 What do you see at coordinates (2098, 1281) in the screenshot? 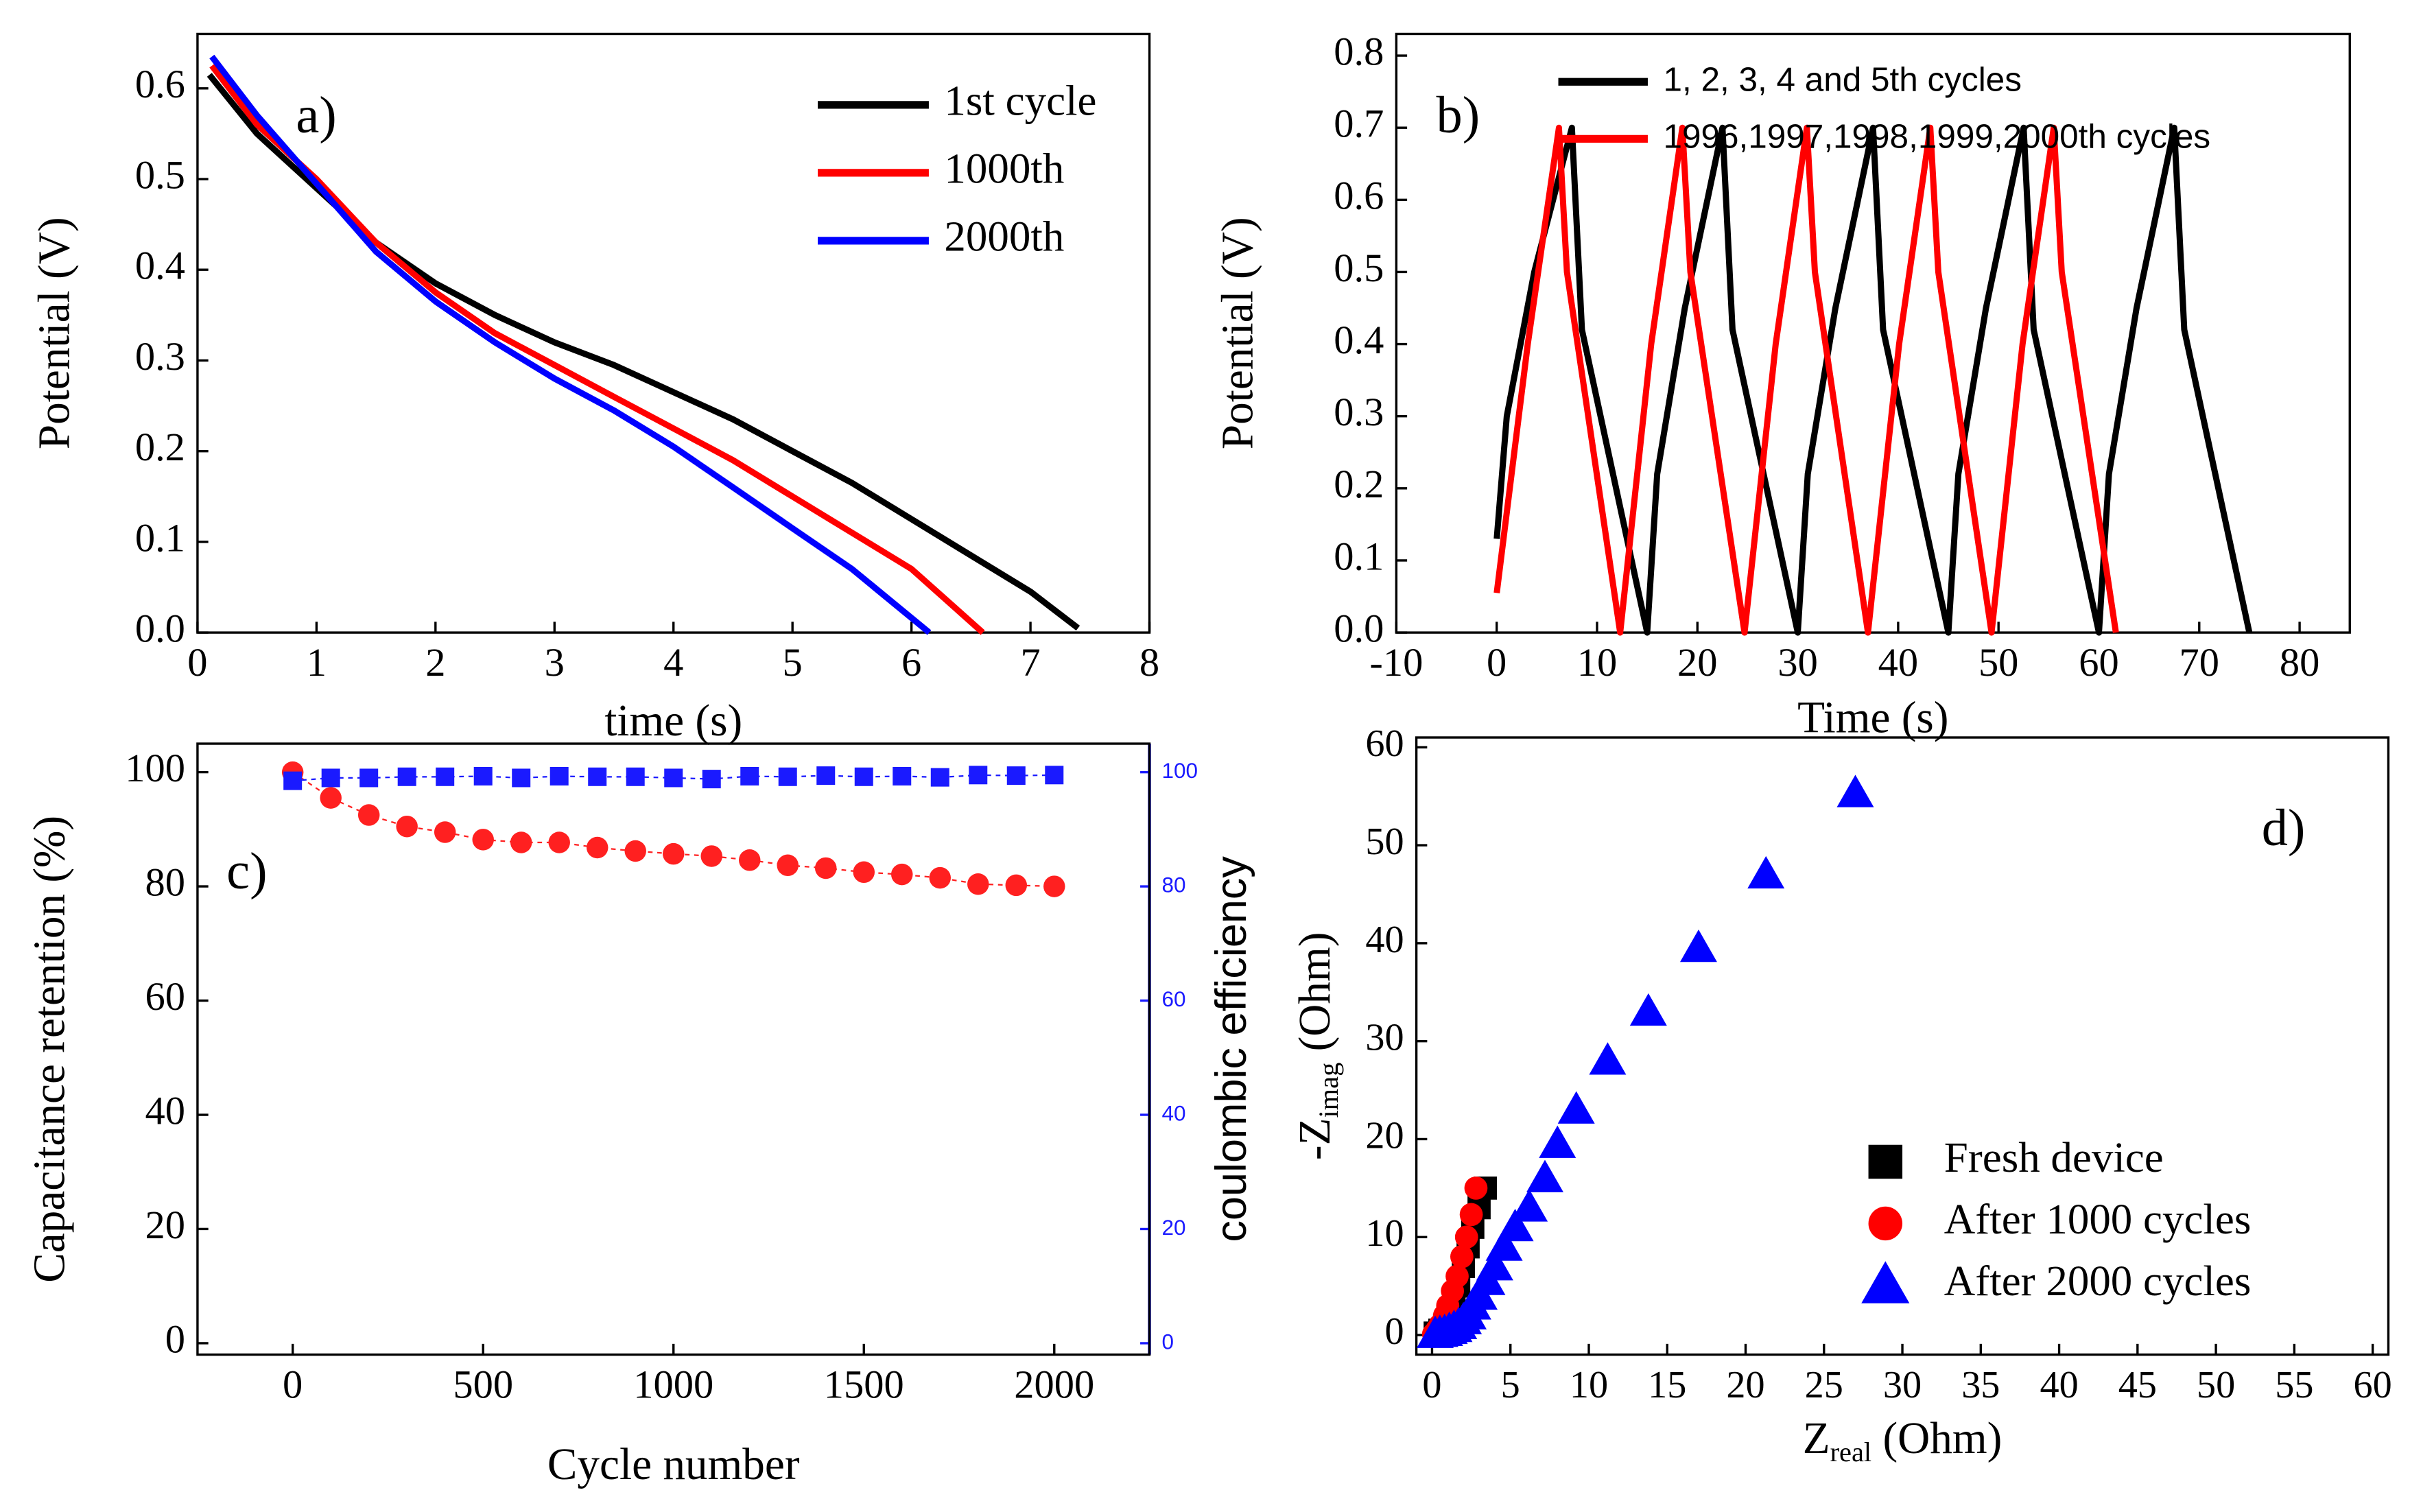
I see `legend-label: After 2000 cycles` at bounding box center [2098, 1281].